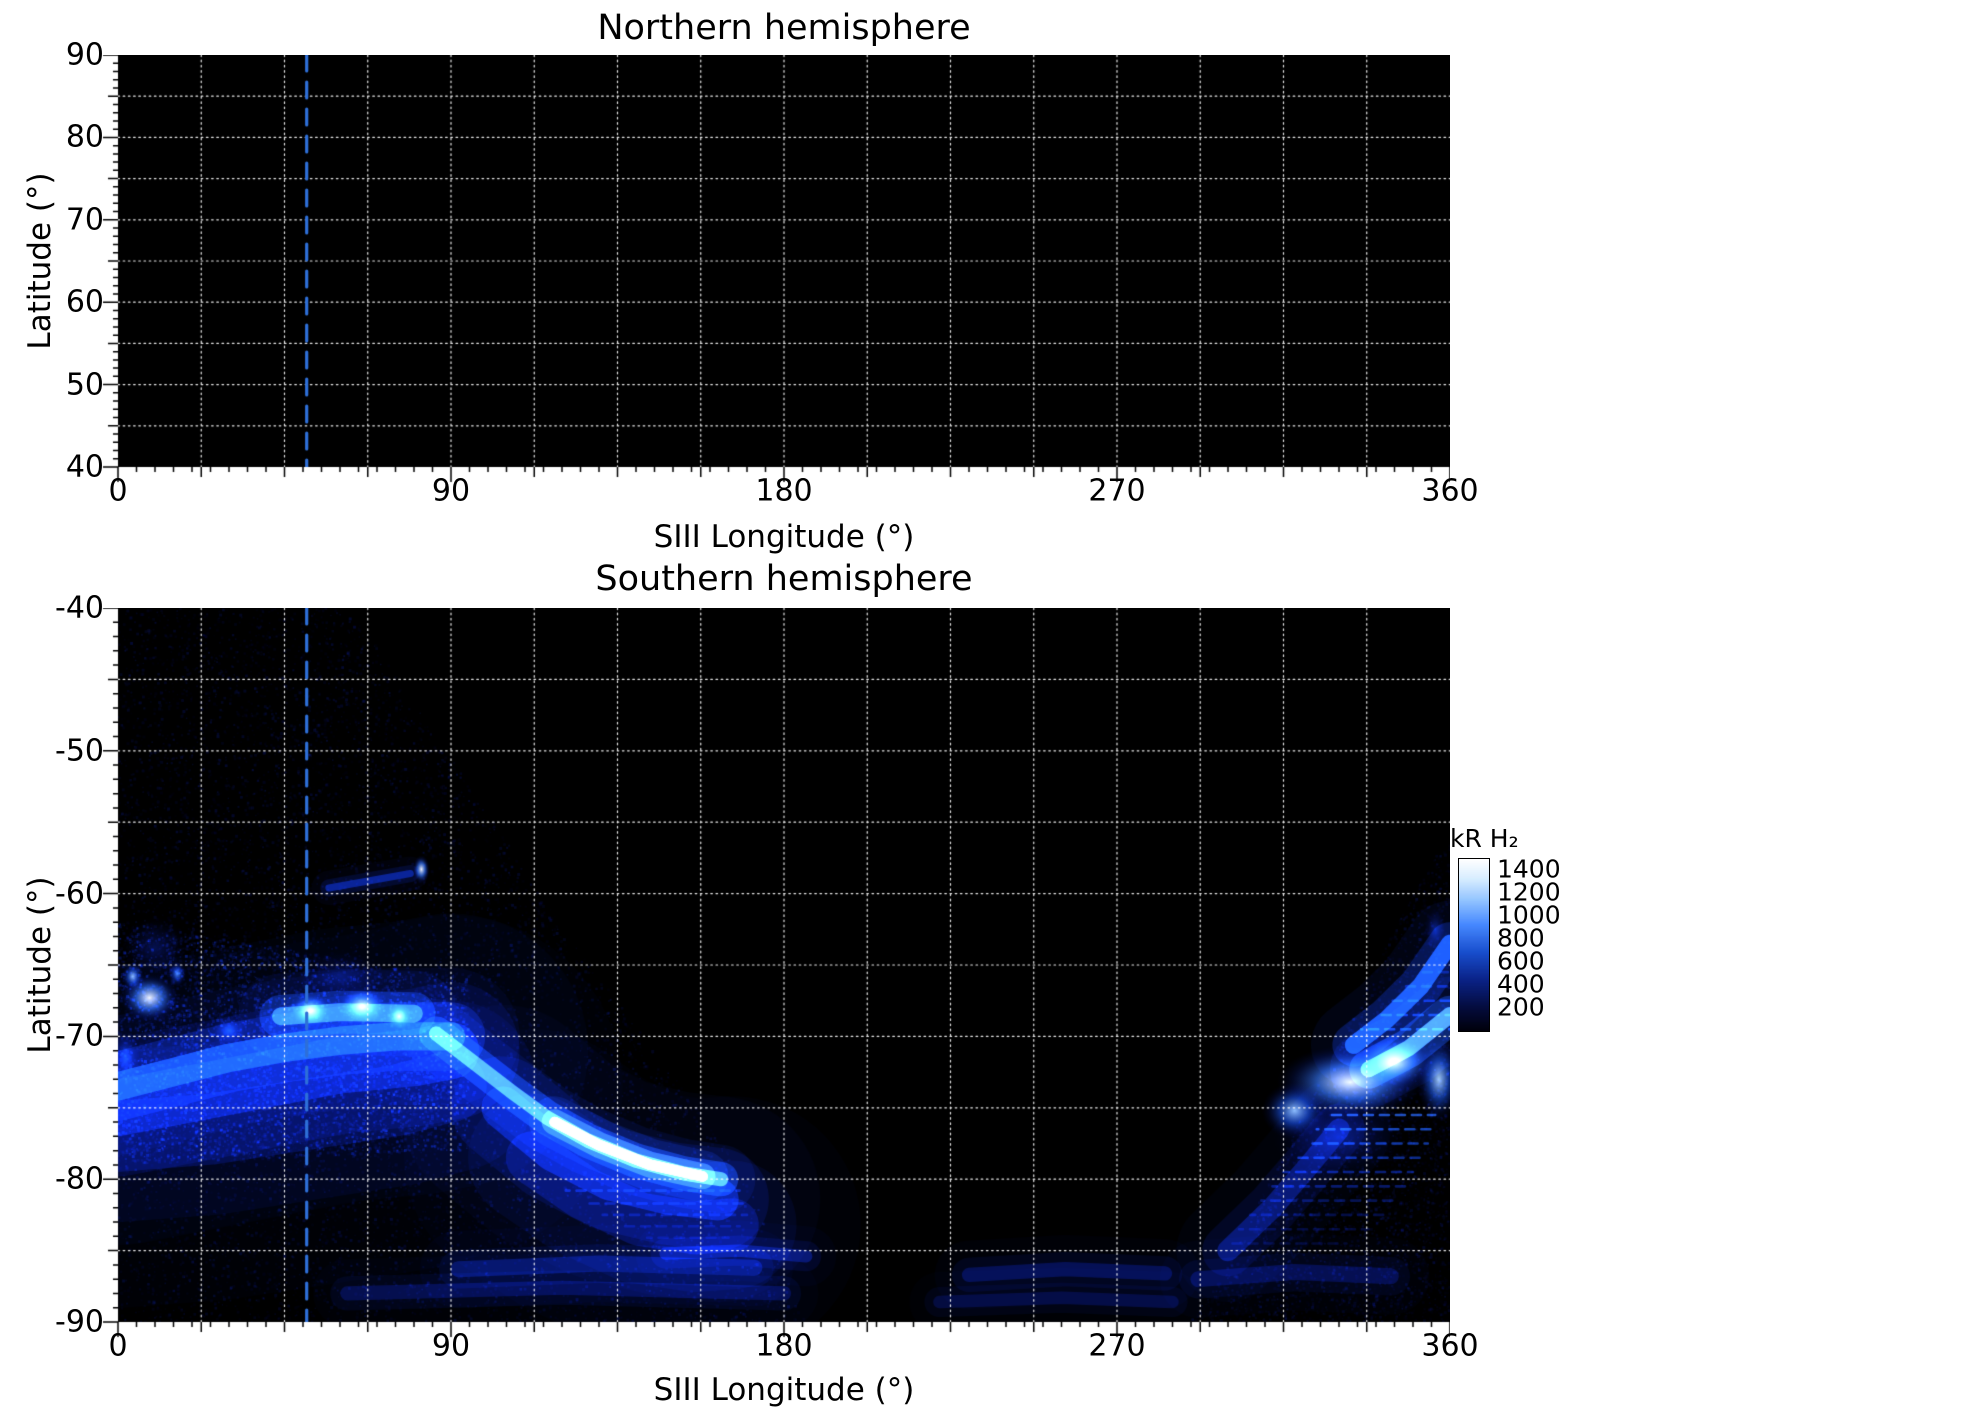 The height and width of the screenshot is (1423, 1983). I want to click on y-tick-label: 90, so click(84, 55).